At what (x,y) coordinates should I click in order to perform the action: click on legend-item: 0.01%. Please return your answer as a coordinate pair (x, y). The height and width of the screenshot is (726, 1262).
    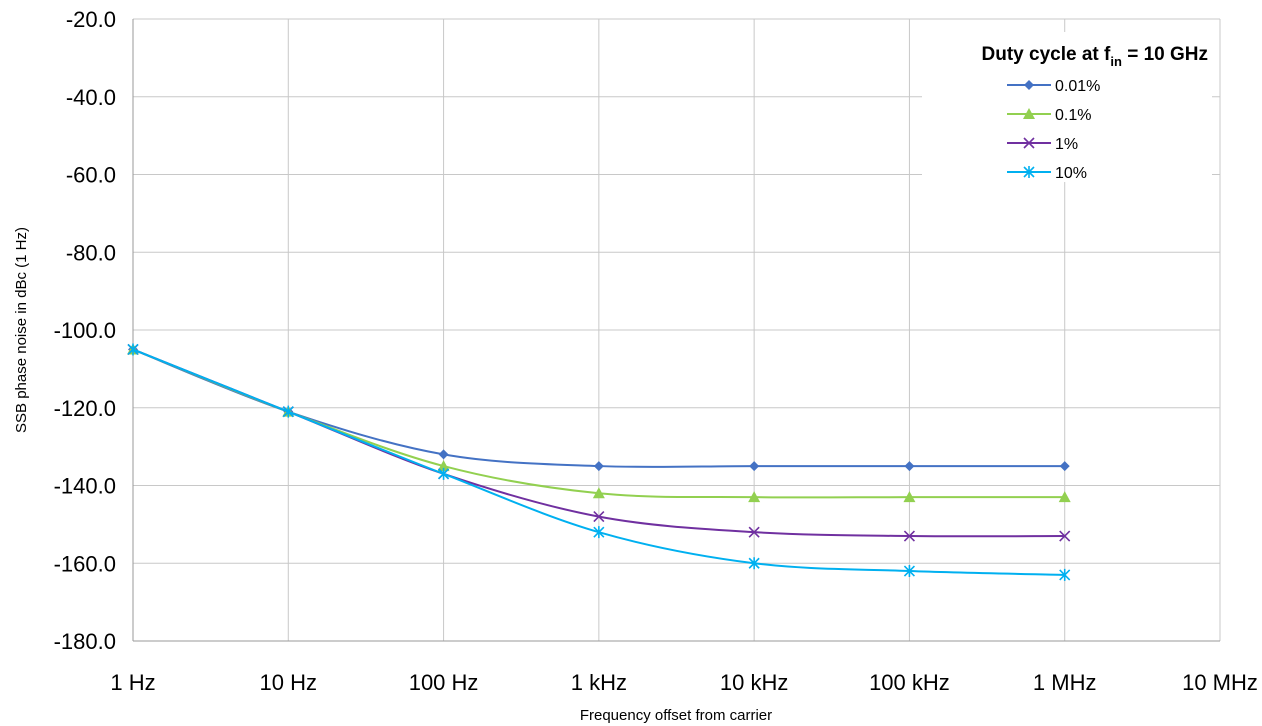
    Looking at the image, I should click on (1053, 86).